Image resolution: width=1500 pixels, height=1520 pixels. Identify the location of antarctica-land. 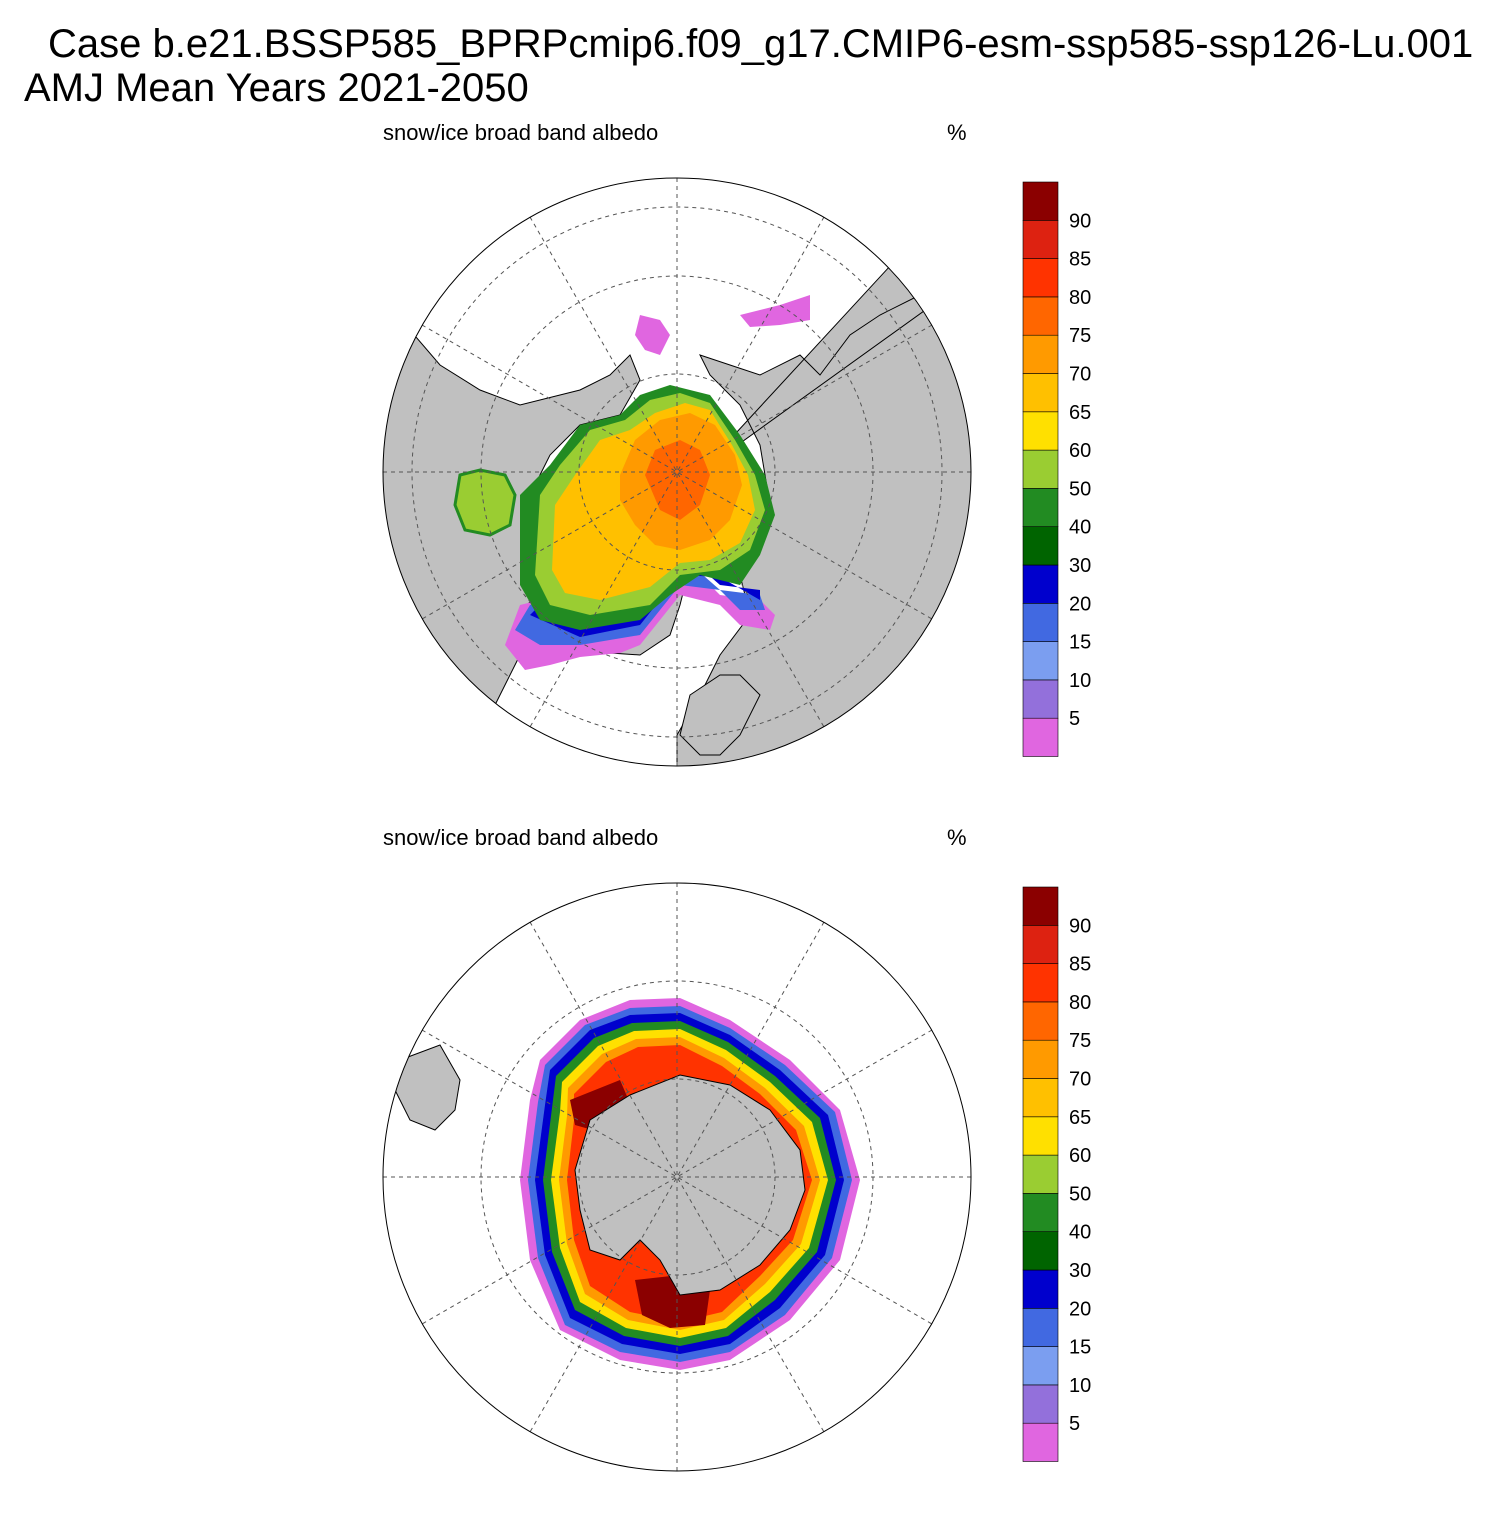
(690, 1185).